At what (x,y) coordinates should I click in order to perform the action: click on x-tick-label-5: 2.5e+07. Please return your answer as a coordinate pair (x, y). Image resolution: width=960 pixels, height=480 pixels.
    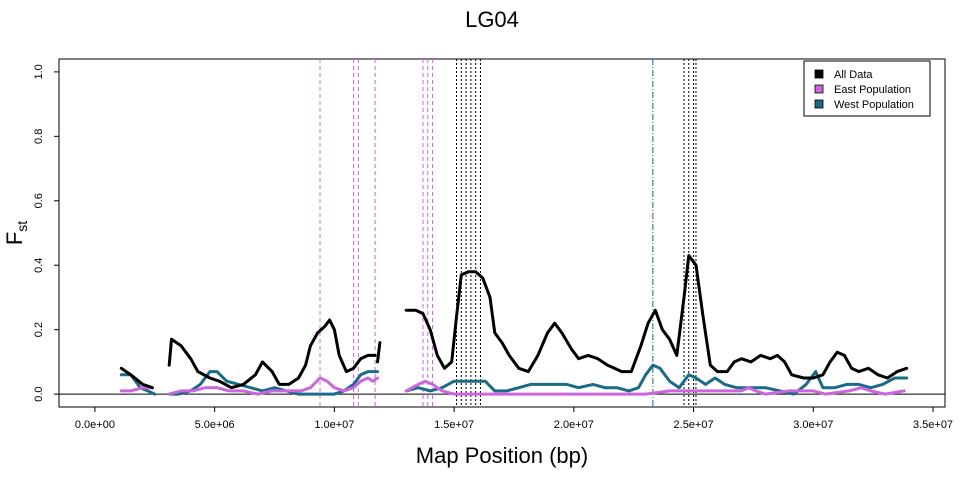
    Looking at the image, I should click on (694, 425).